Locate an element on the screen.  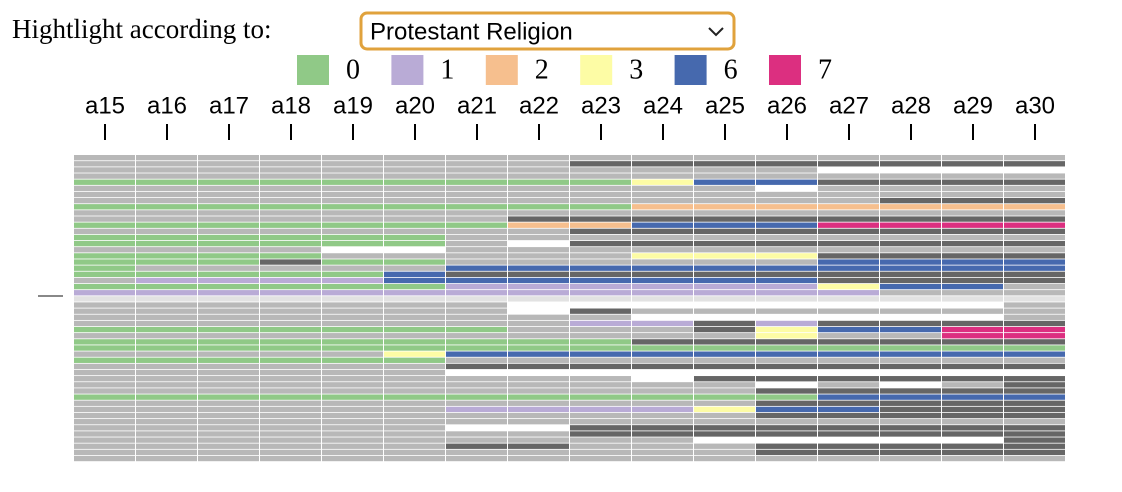
select-box: Protestant Religion is located at coordinates (547, 31).